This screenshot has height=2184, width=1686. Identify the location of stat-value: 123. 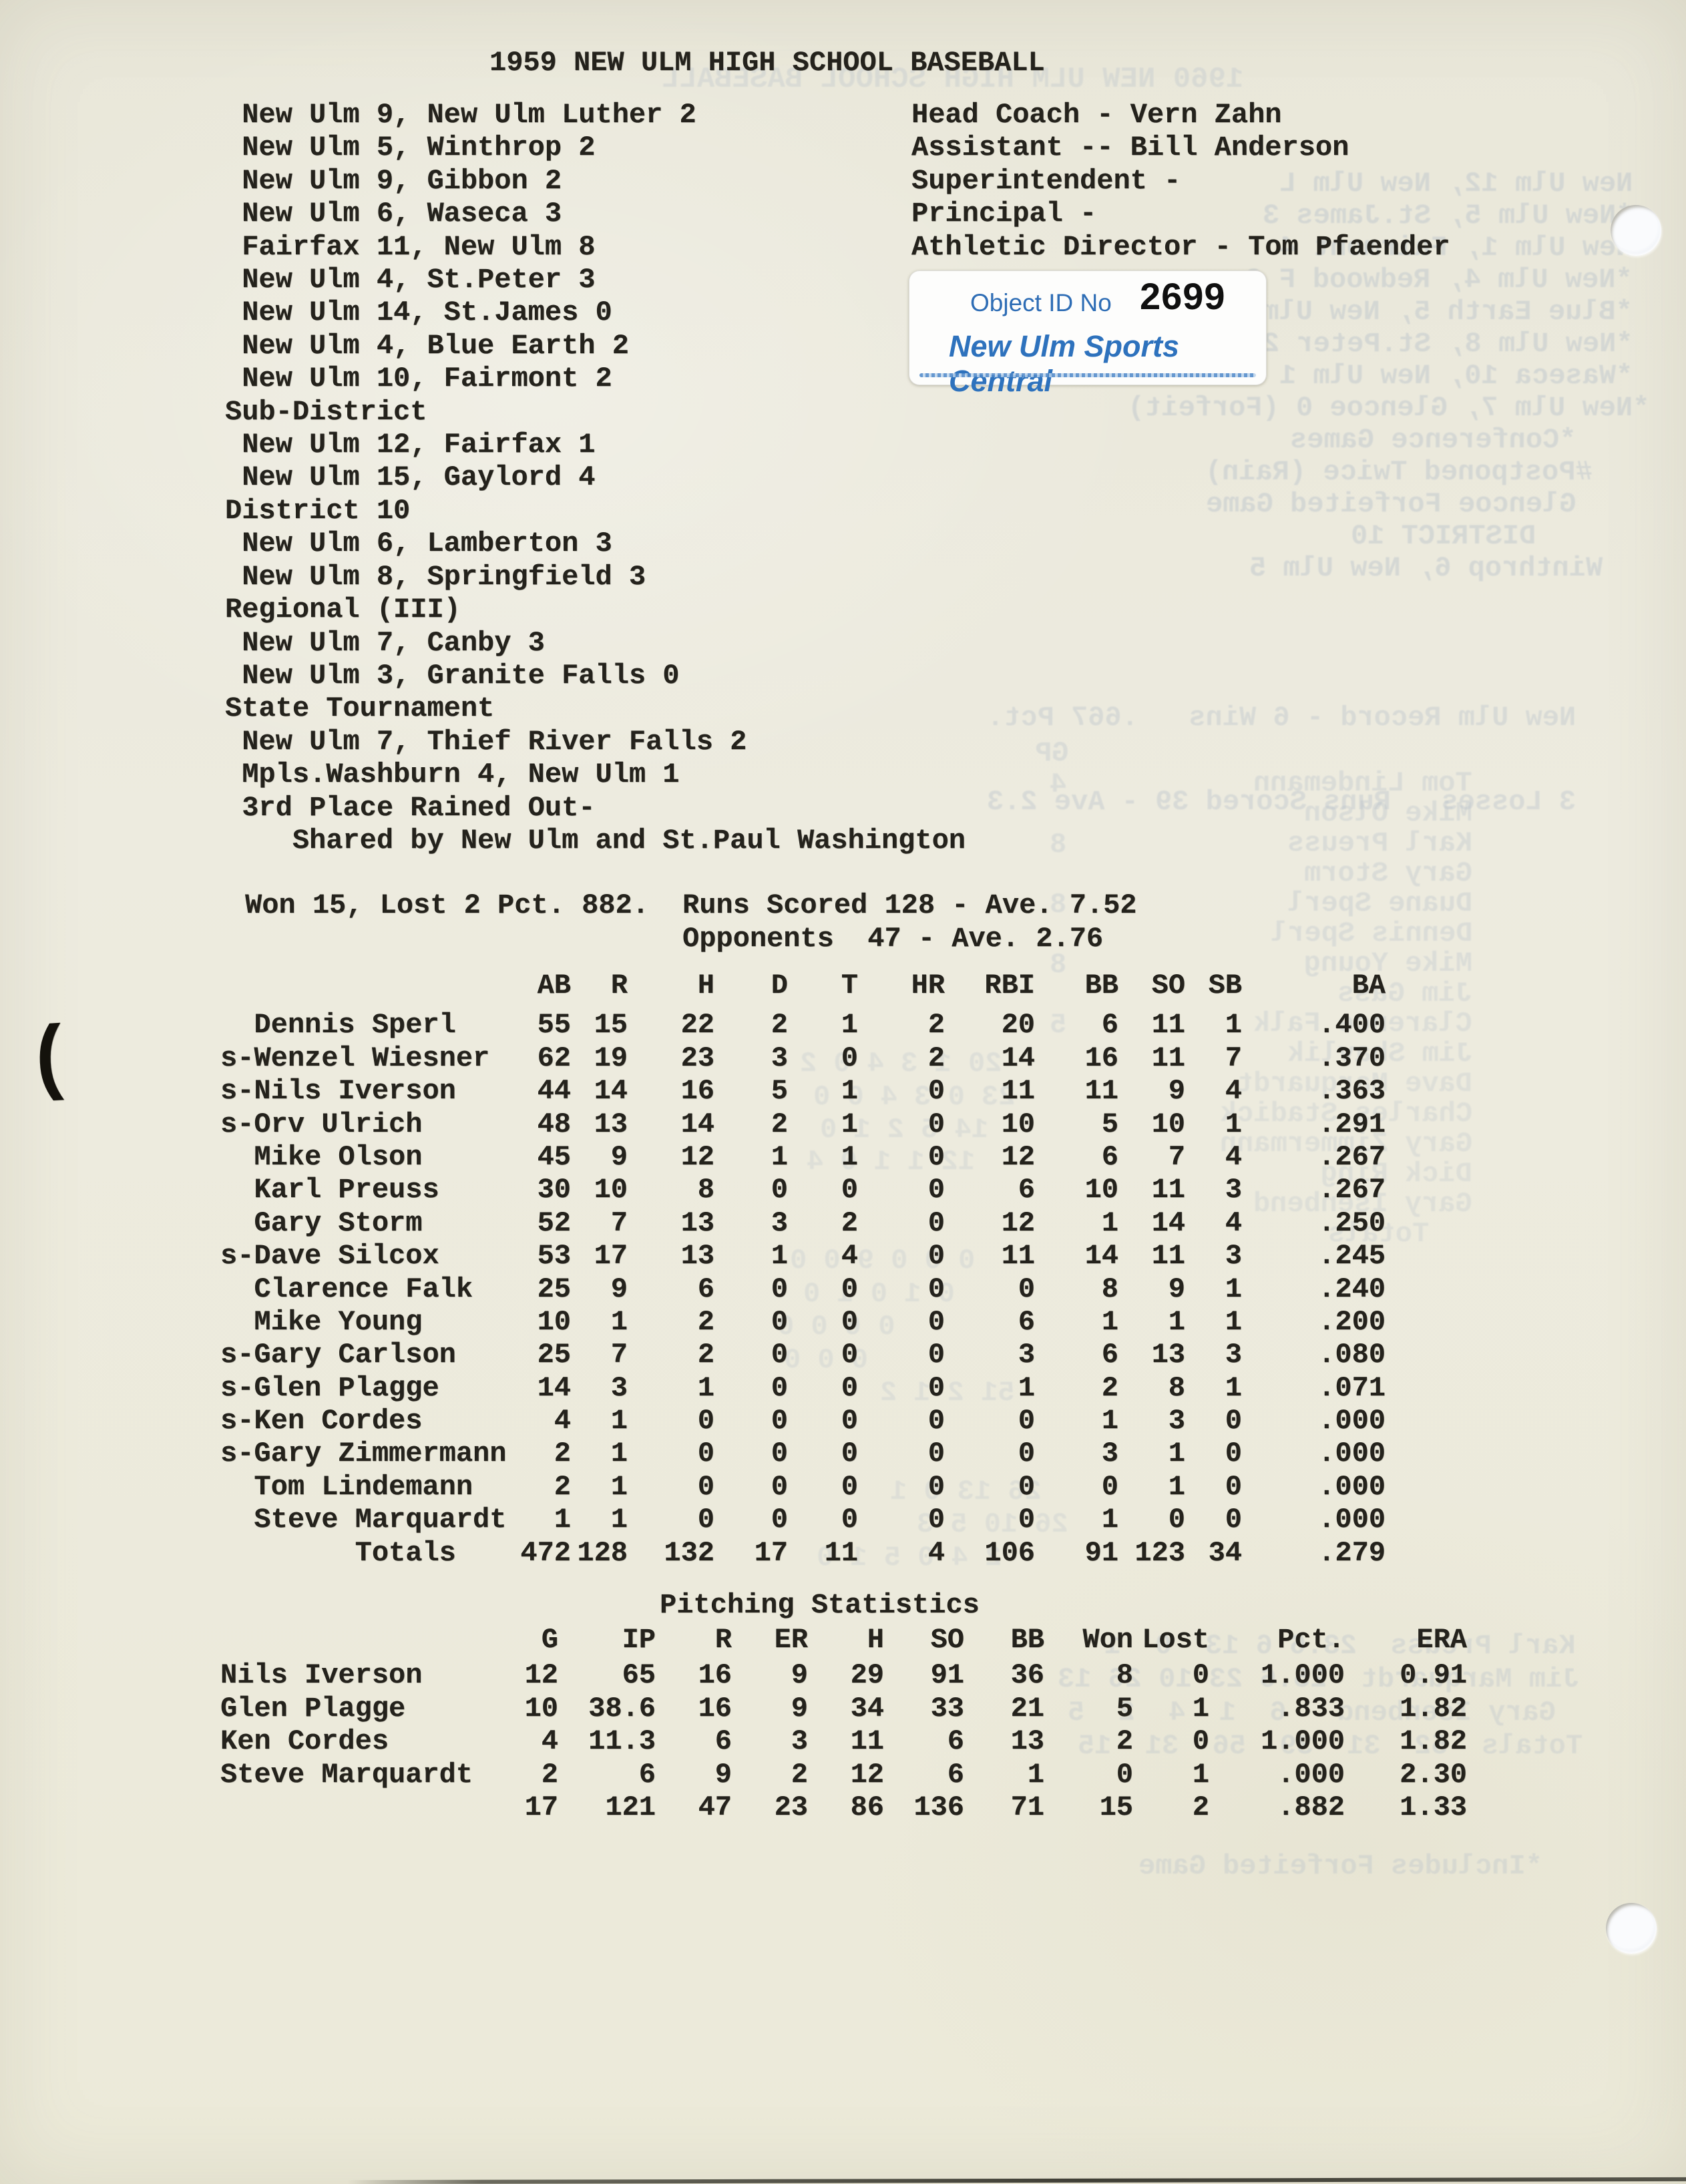
(1159, 1552).